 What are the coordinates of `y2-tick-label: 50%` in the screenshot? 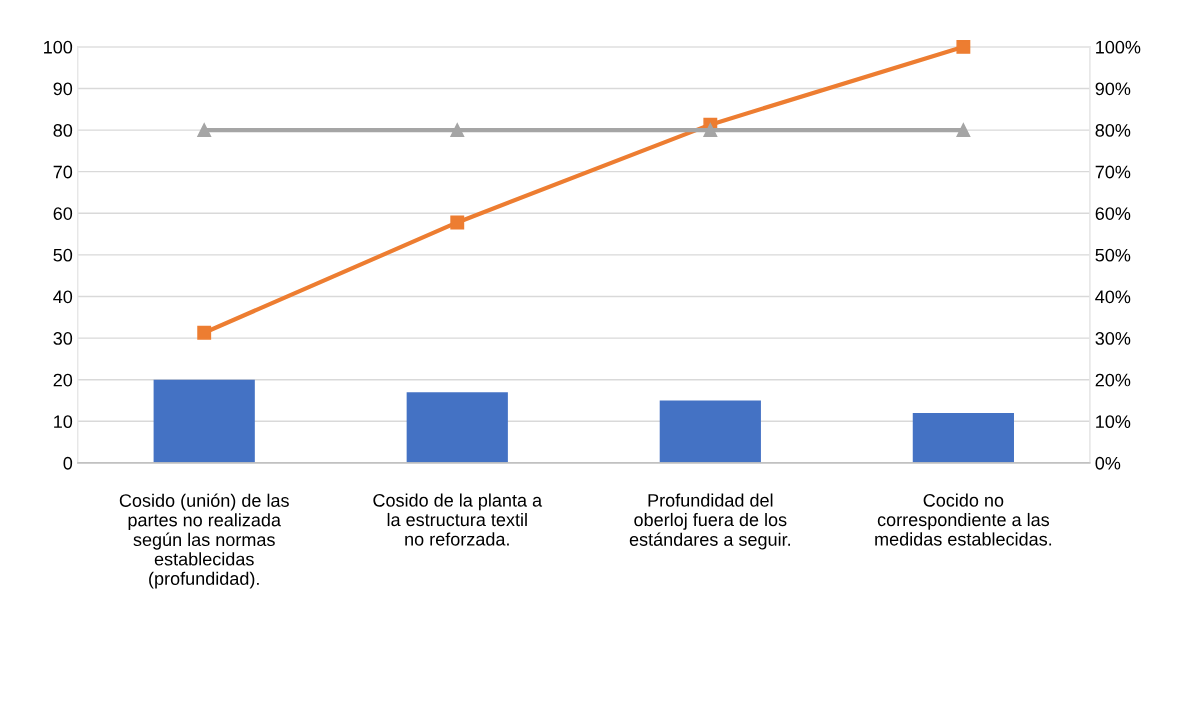 It's located at (1113, 255).